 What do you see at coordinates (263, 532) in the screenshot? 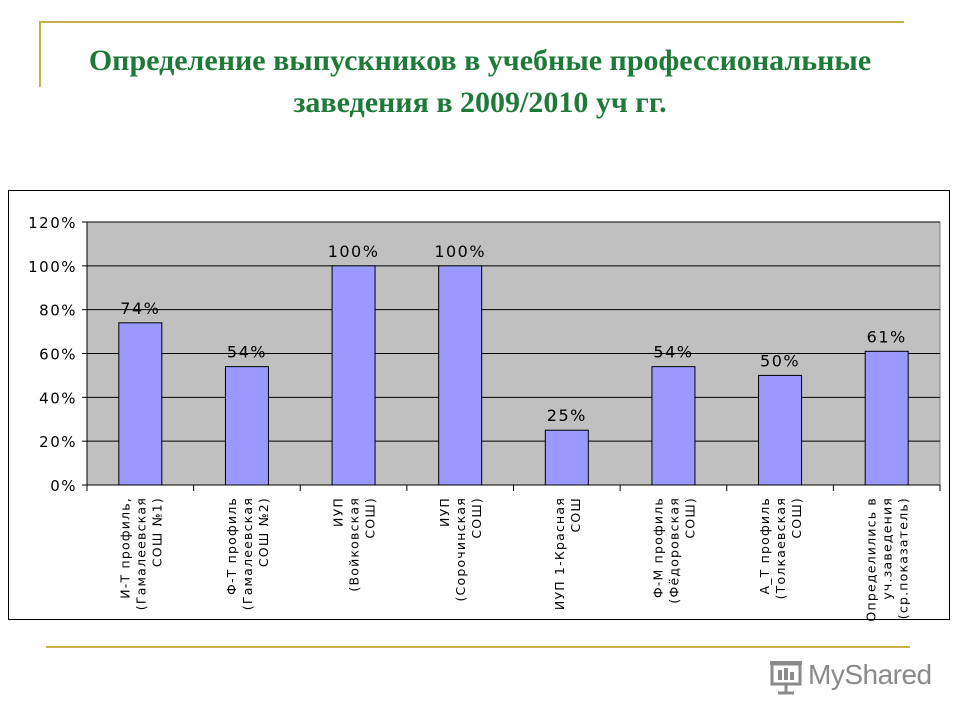
I see `category-label-line: СОШ №2)` at bounding box center [263, 532].